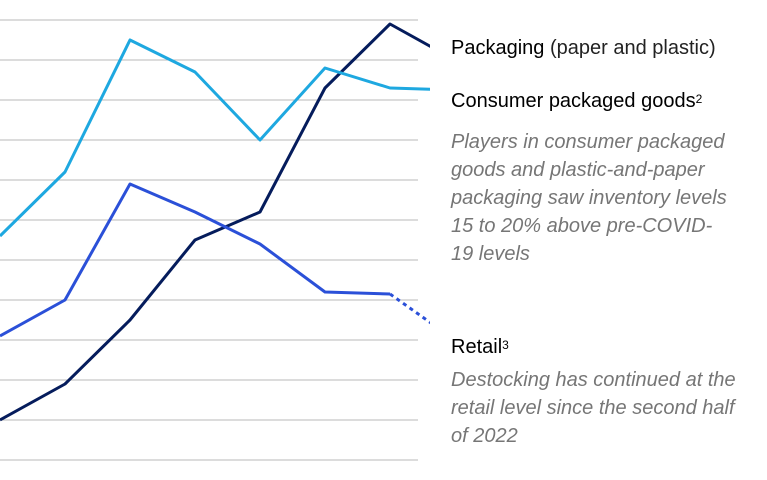 This screenshot has height=480, width=767. I want to click on legend-cpg-footnote: 2, so click(699, 99).